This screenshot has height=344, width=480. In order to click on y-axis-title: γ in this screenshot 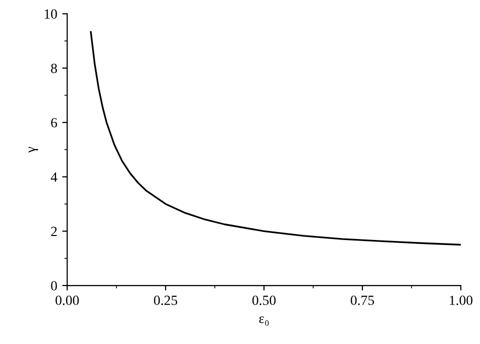, I will do `click(33, 149)`.